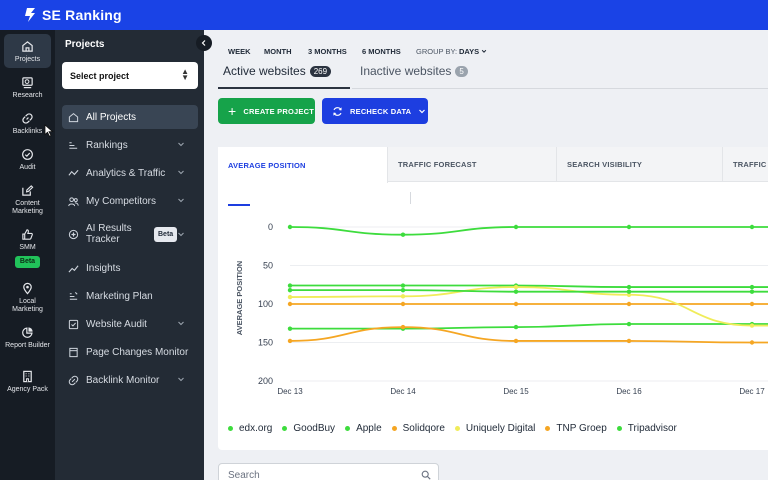  Describe the element at coordinates (130, 324) in the screenshot. I see `nav-item-website-audit: Website Audit` at that location.